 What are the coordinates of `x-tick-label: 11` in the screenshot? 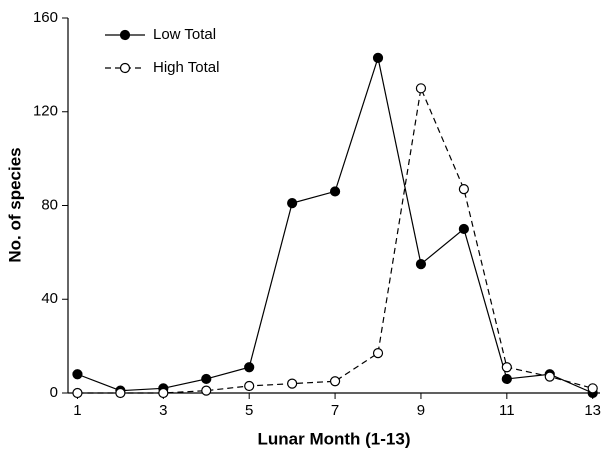 It's located at (507, 410).